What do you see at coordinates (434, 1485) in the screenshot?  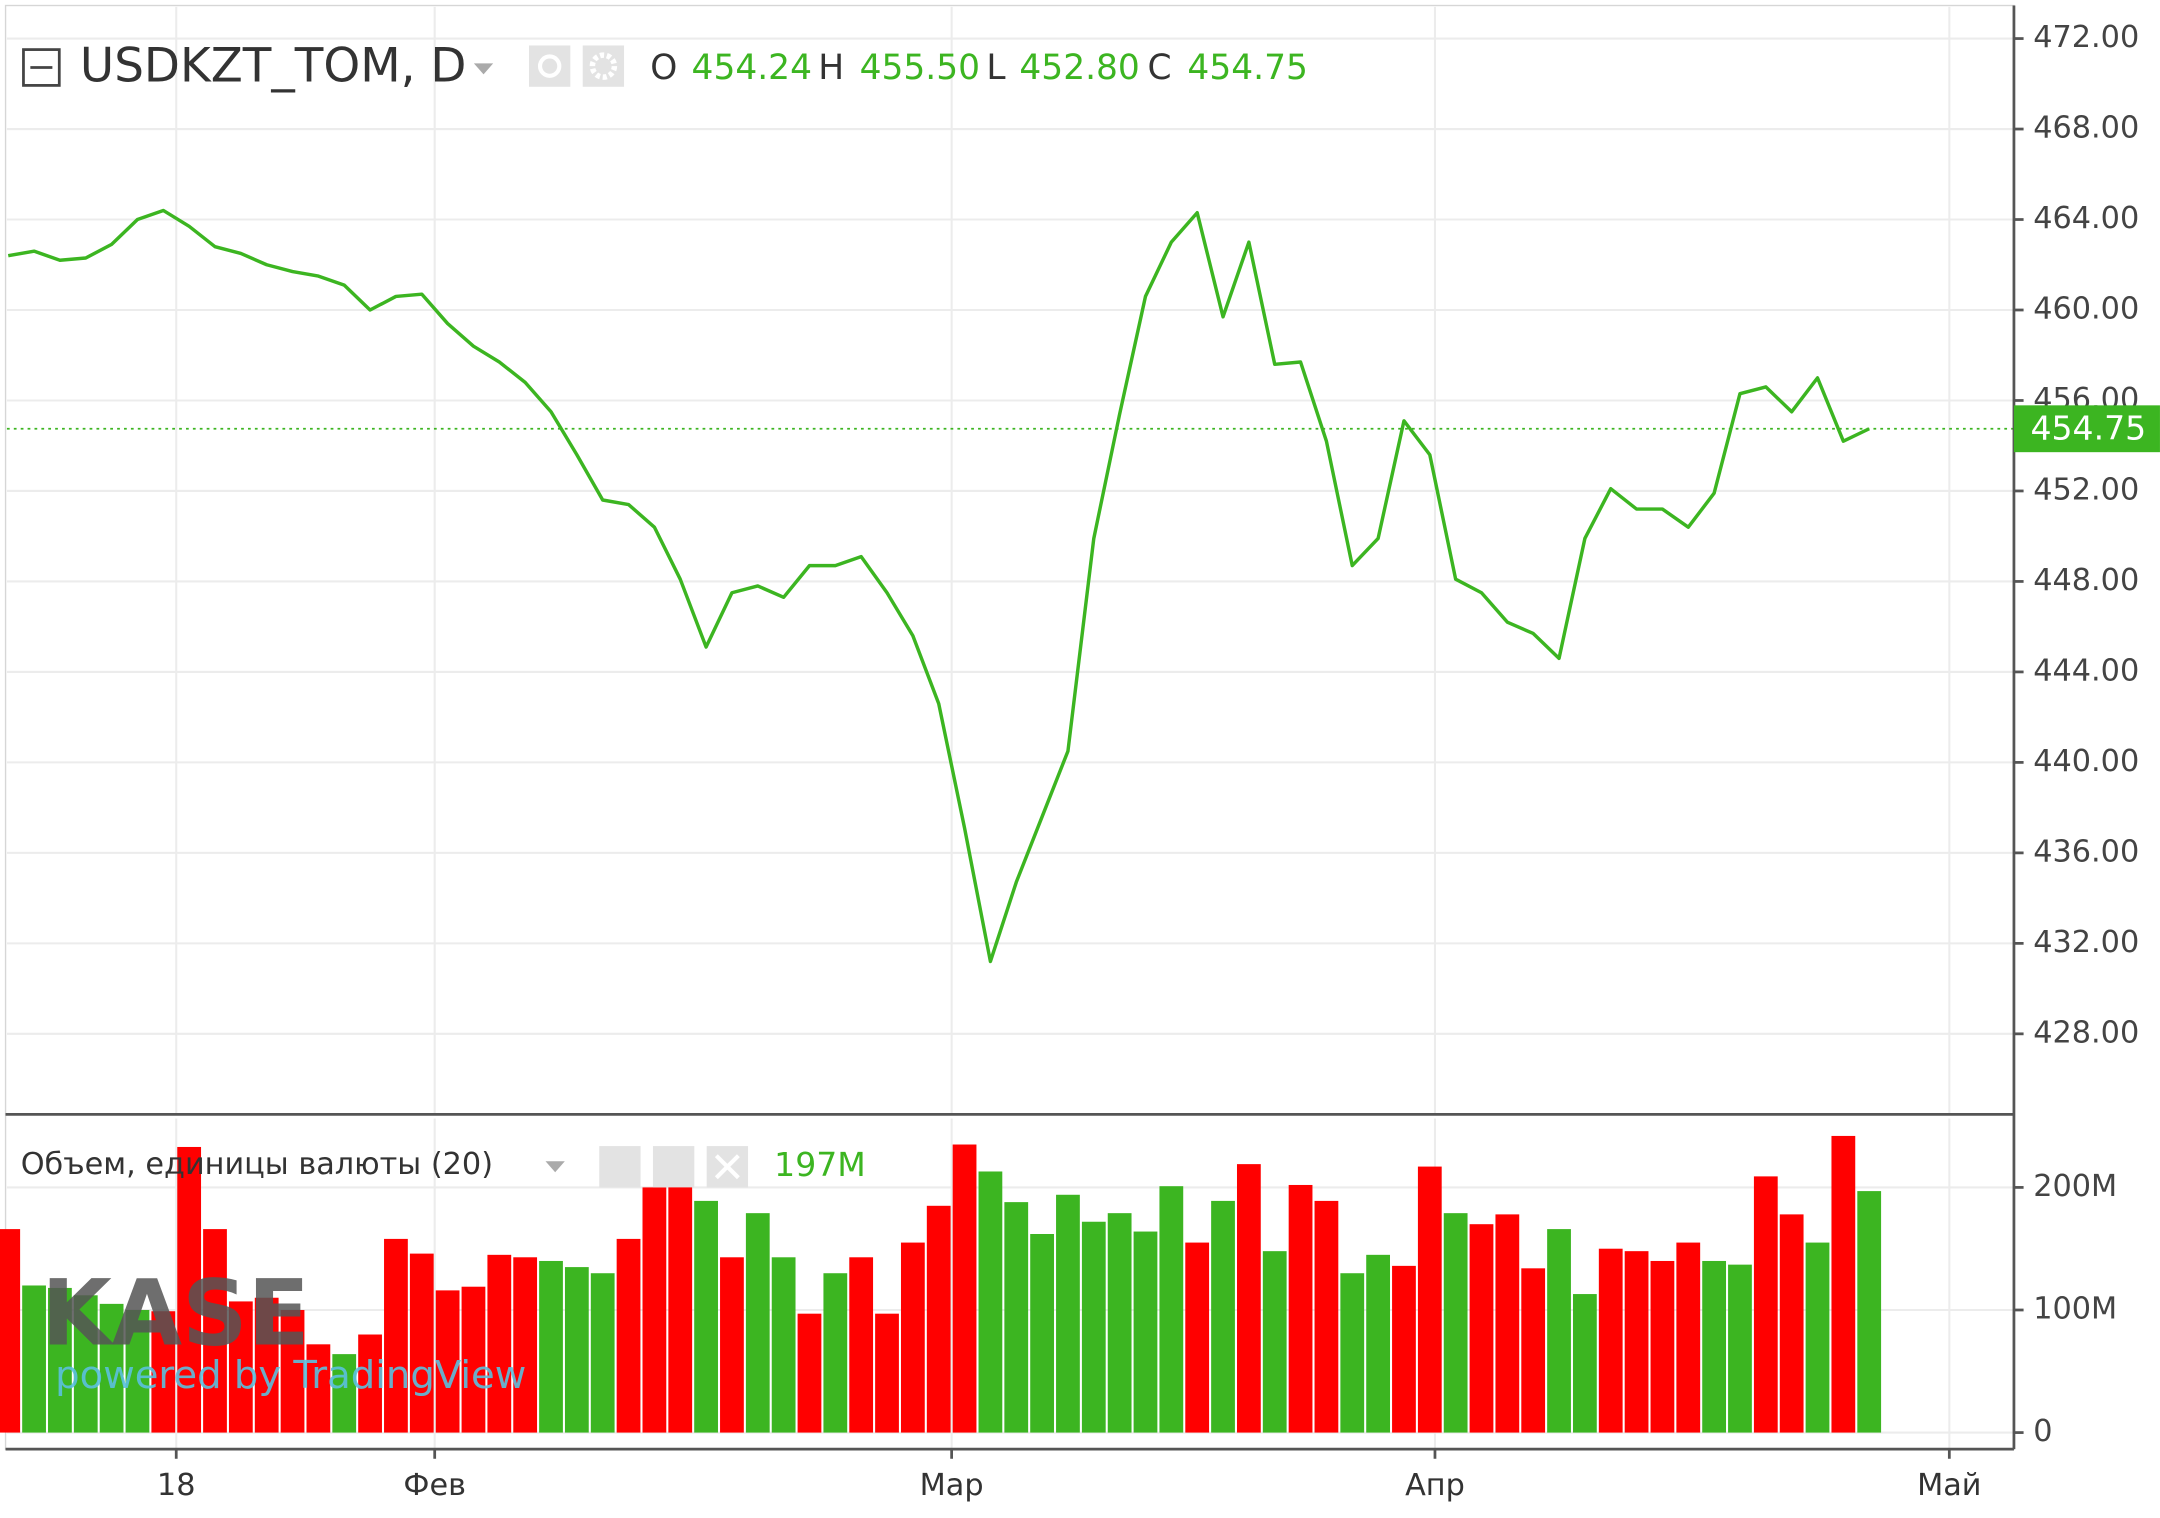 I see `x-tick-label: Фев` at bounding box center [434, 1485].